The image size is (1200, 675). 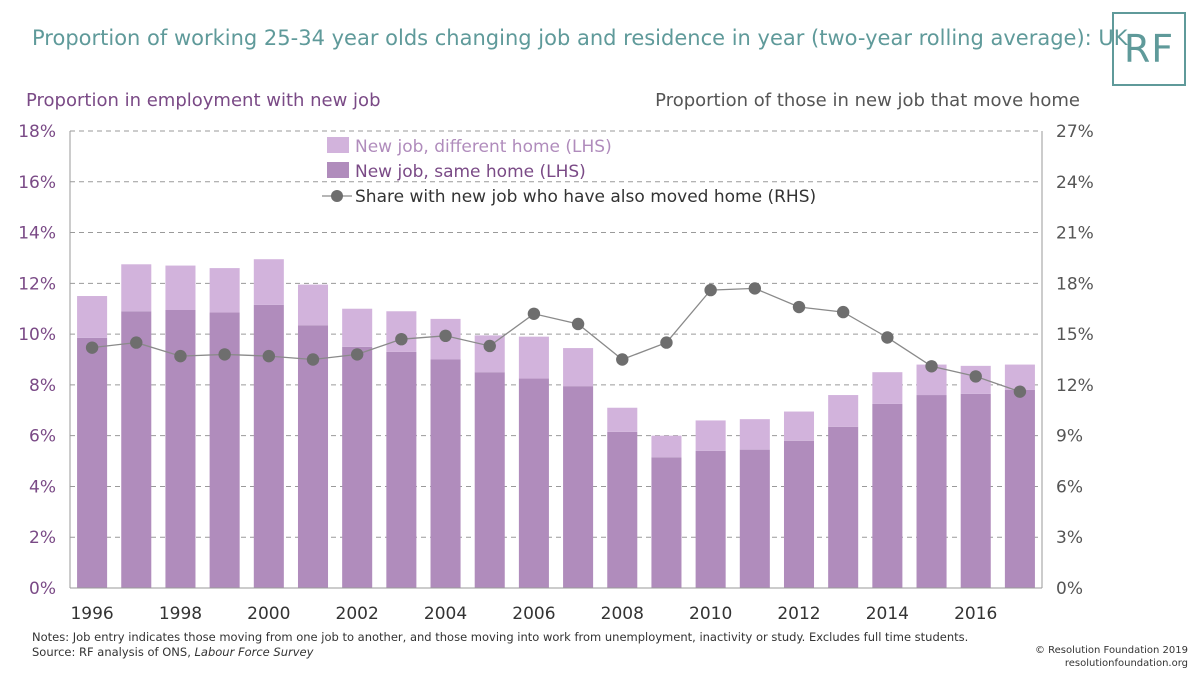 I want to click on legend-swatch-same-home, so click(x=338, y=170).